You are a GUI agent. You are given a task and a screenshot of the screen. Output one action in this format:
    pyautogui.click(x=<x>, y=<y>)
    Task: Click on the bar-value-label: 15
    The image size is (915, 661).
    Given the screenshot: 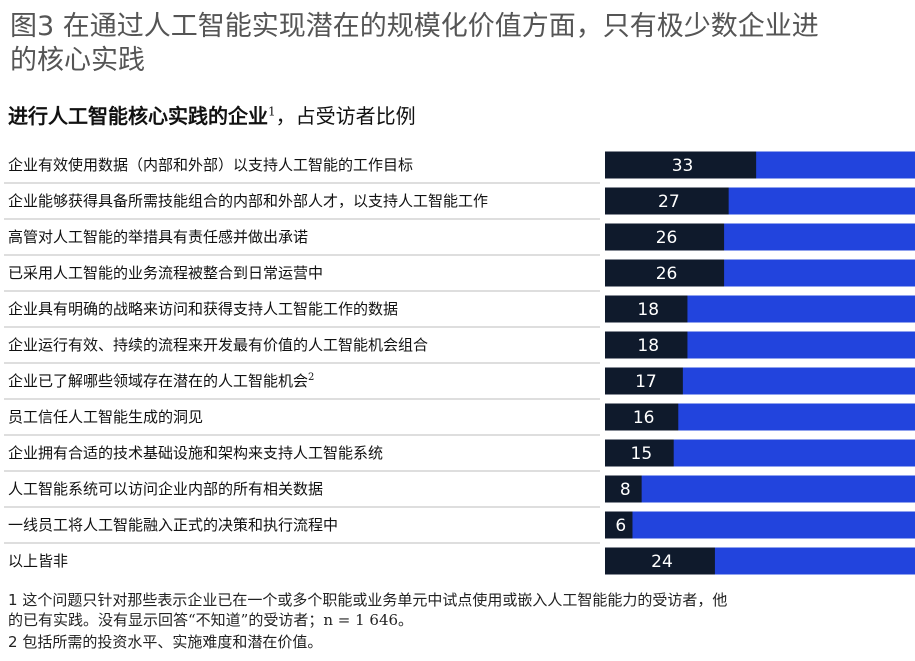 What is the action you would take?
    pyautogui.click(x=642, y=454)
    